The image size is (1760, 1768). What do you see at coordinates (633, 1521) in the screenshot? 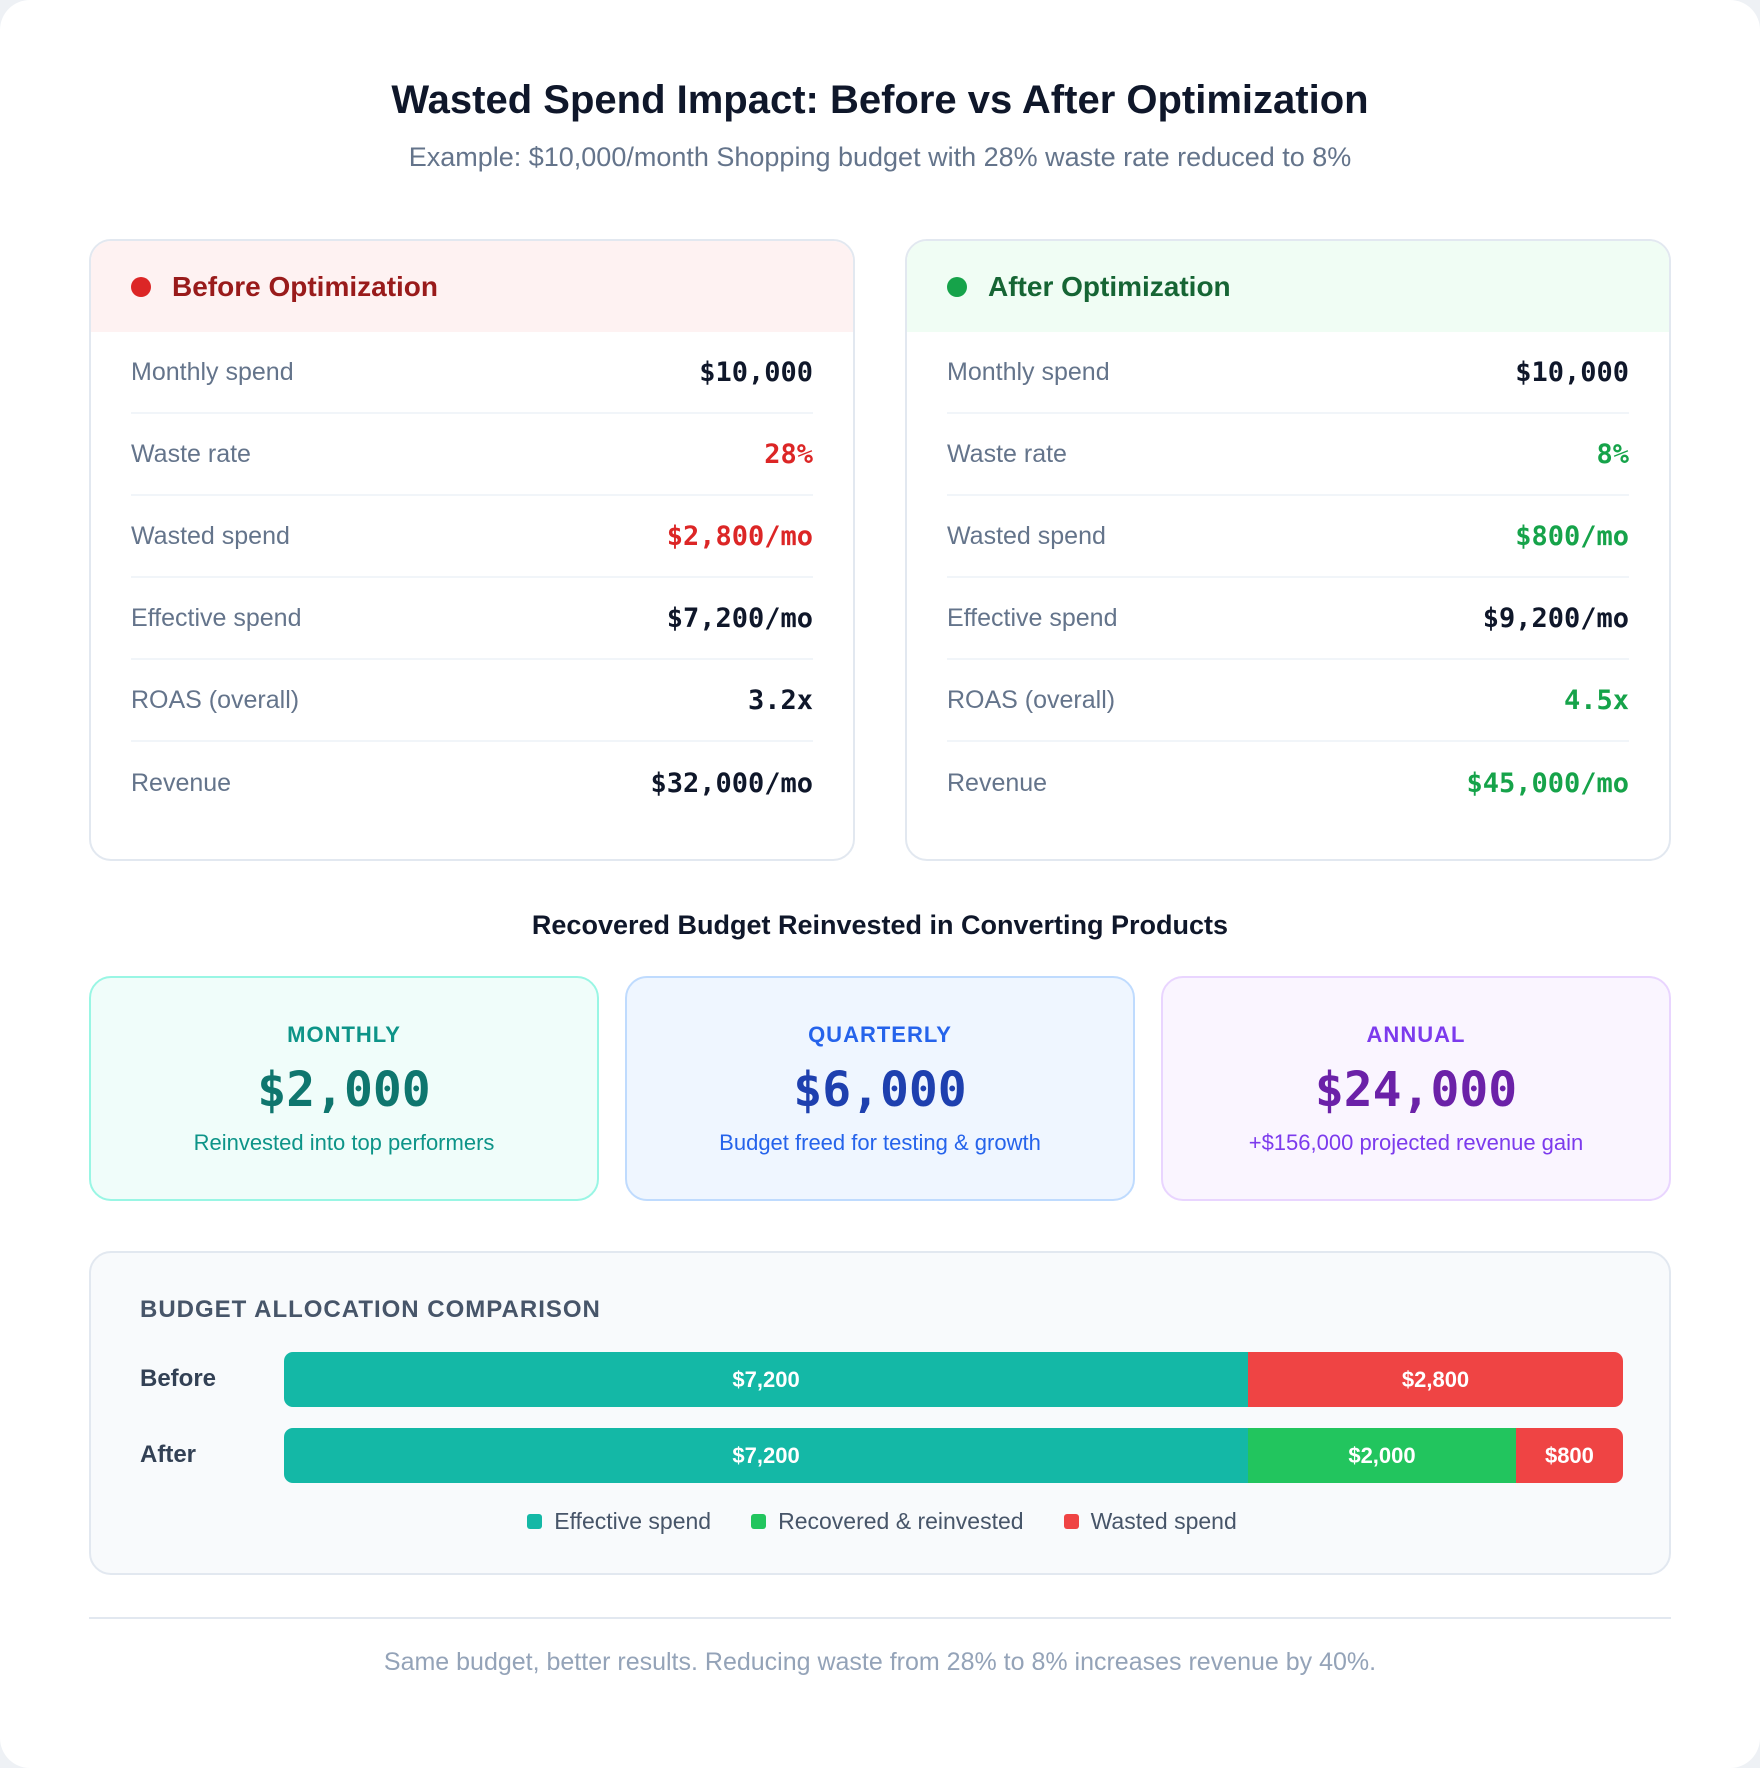
I see `legend-label: Effective spend` at bounding box center [633, 1521].